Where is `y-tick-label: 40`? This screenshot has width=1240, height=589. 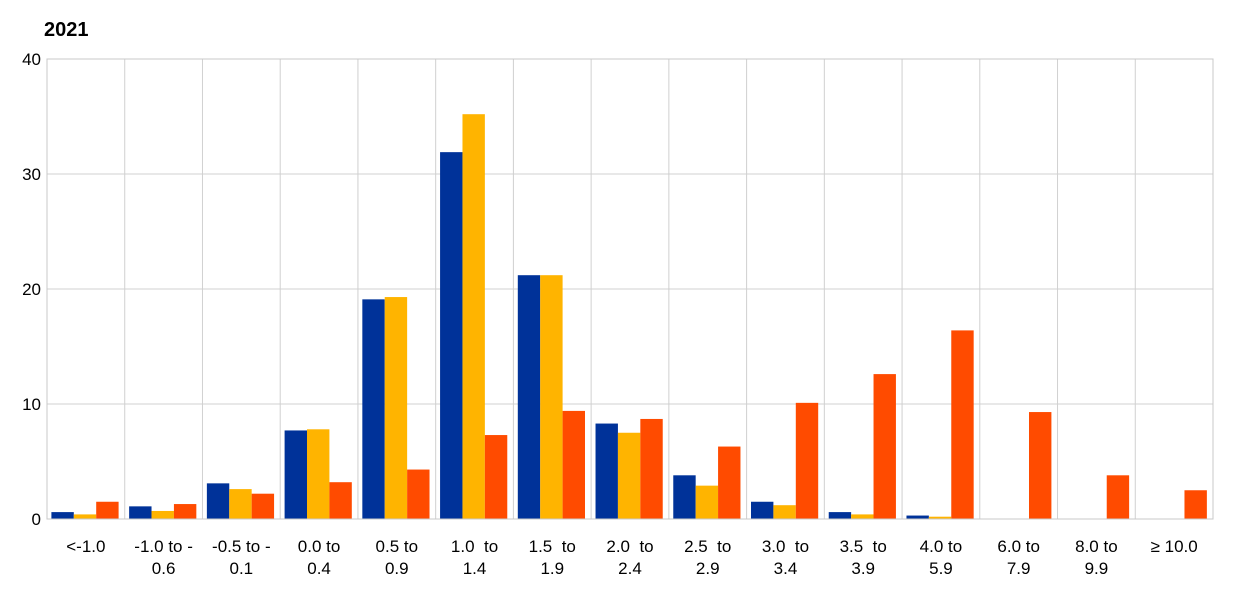
y-tick-label: 40 is located at coordinates (31, 59).